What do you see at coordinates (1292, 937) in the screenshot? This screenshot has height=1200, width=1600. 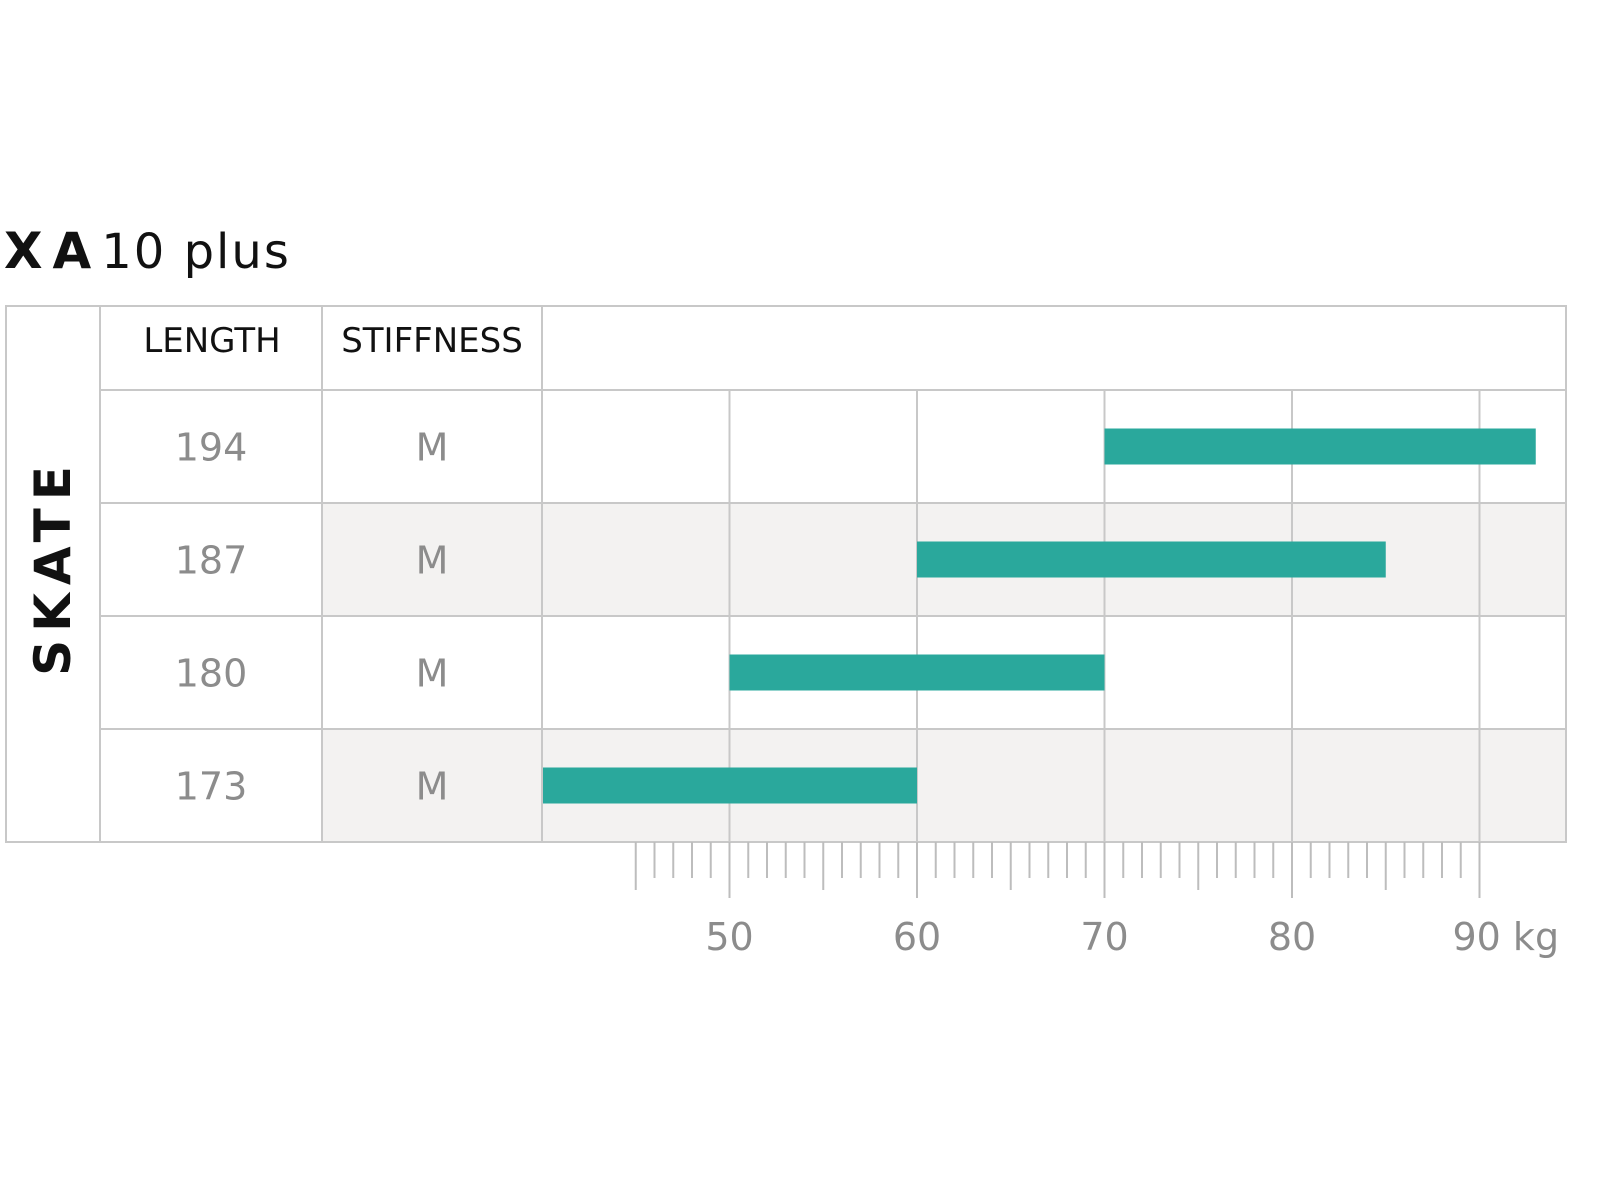 I see `tick-label: 80` at bounding box center [1292, 937].